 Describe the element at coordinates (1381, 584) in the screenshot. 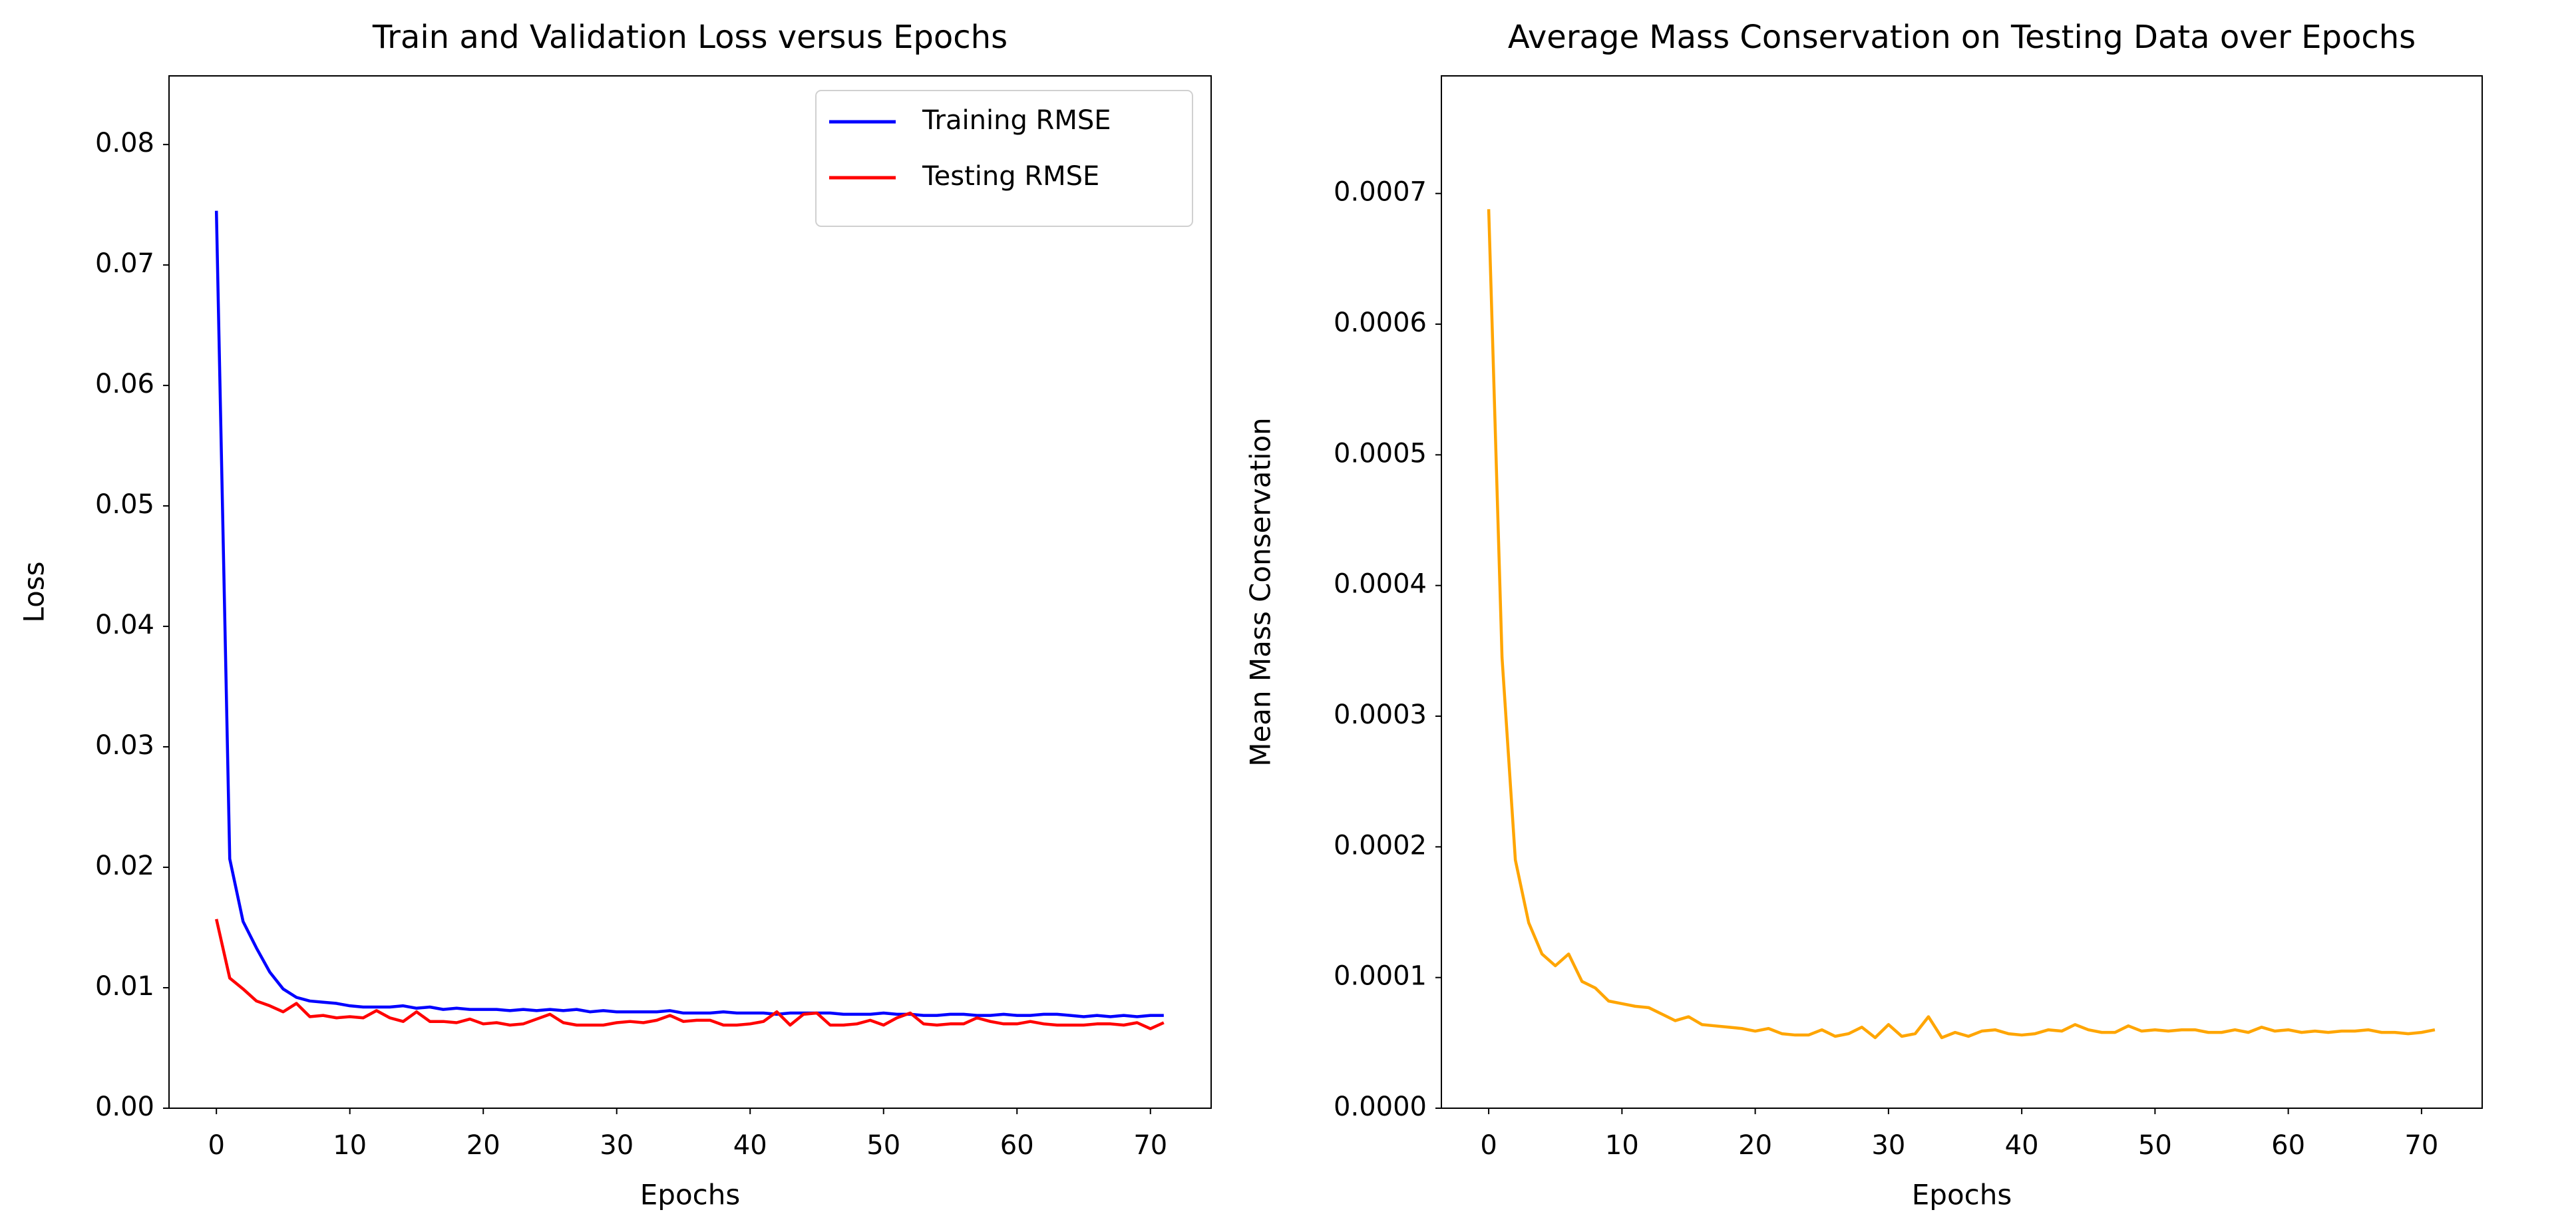

I see `y-tick-label: 0.0004` at that location.